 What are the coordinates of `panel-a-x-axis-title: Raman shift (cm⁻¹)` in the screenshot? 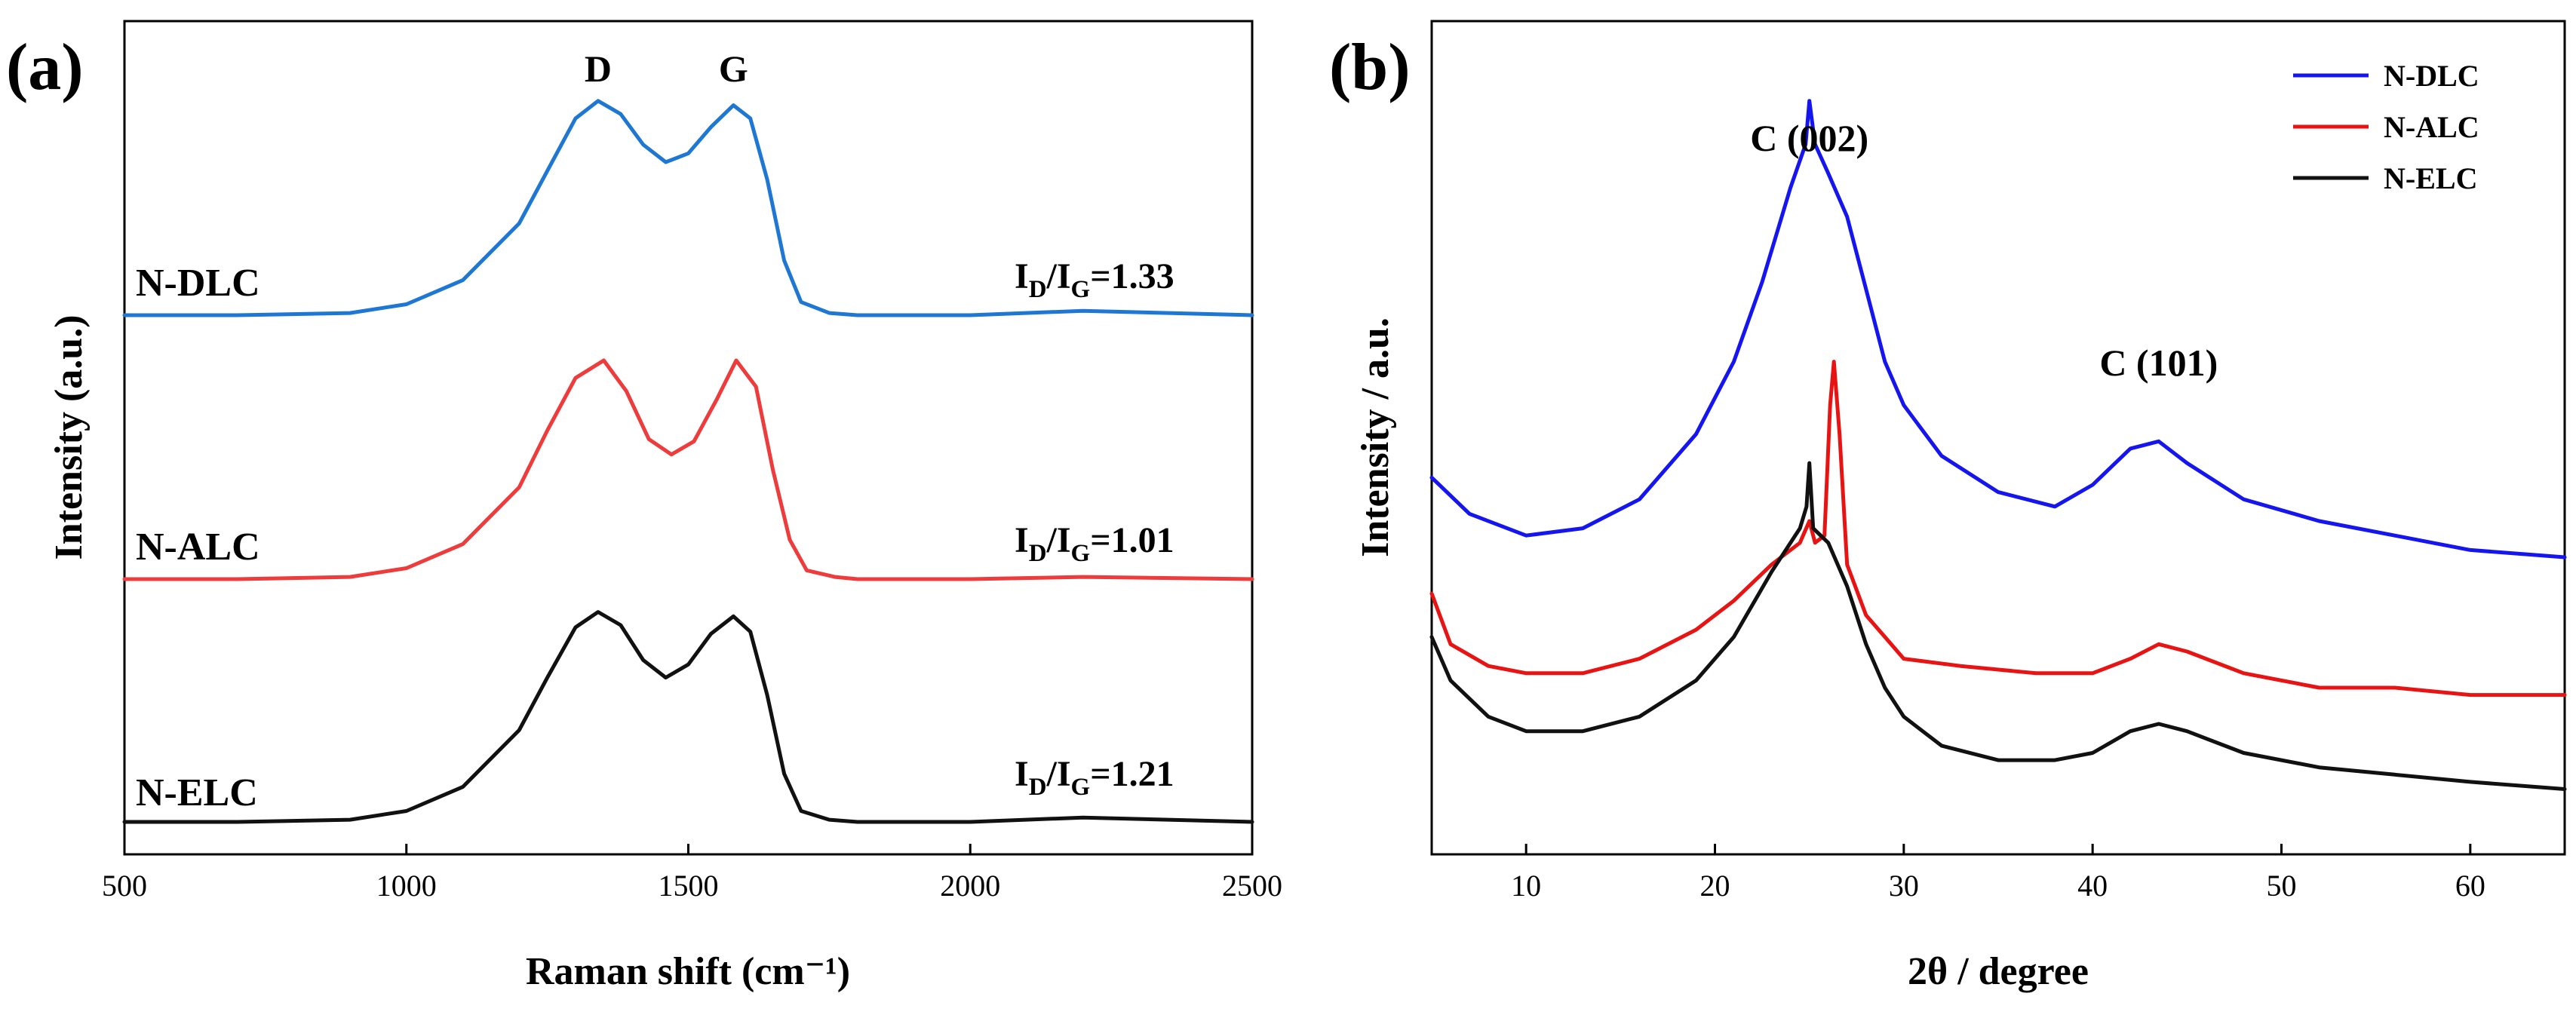 It's located at (688, 971).